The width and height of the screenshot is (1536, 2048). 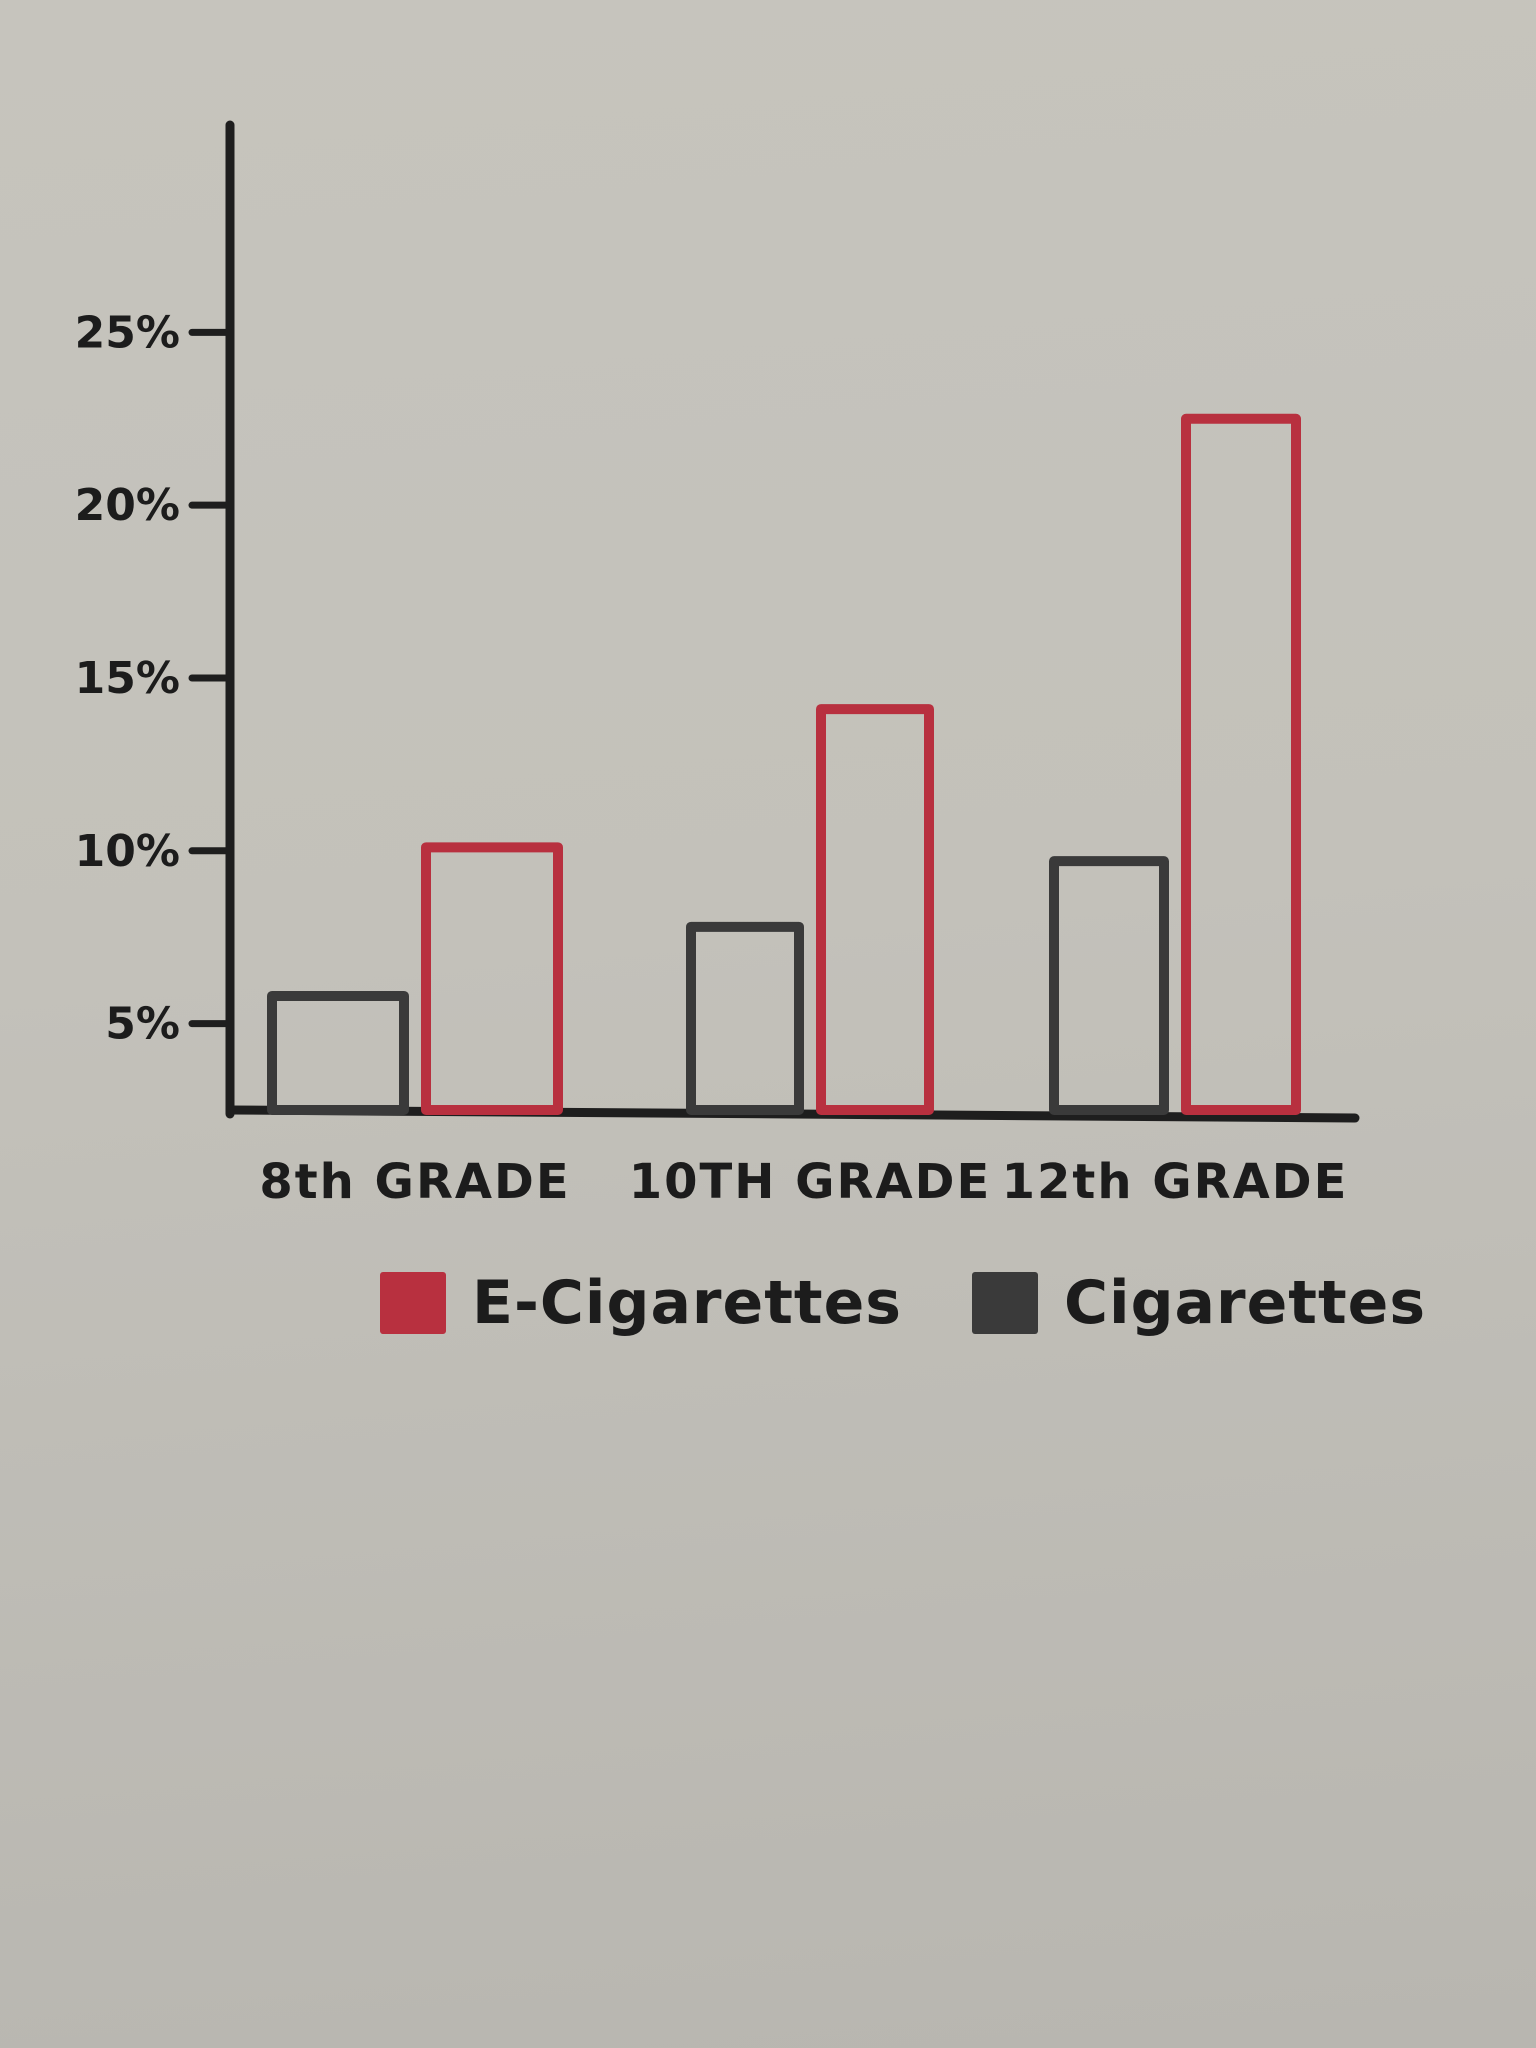 What do you see at coordinates (687, 1303) in the screenshot?
I see `legend-label-e-cigarettes: E-Cigarettes` at bounding box center [687, 1303].